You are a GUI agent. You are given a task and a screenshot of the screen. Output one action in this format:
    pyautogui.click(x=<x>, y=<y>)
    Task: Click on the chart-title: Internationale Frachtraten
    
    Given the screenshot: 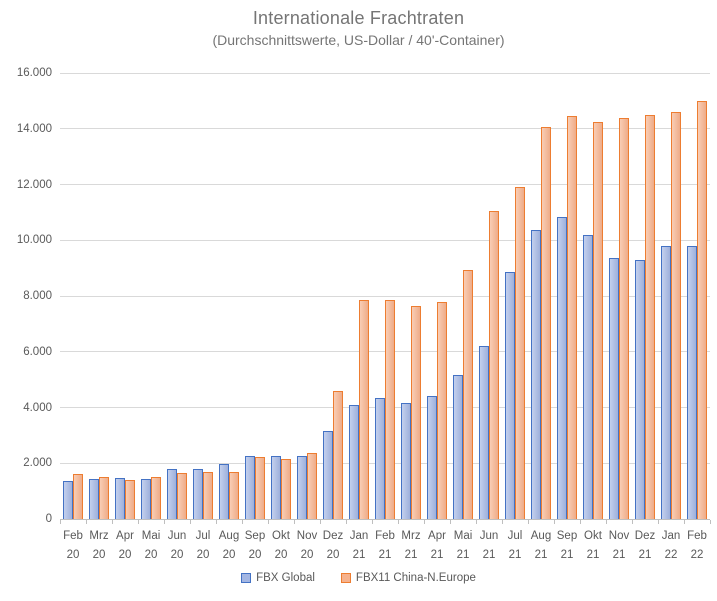 What is the action you would take?
    pyautogui.click(x=358, y=18)
    